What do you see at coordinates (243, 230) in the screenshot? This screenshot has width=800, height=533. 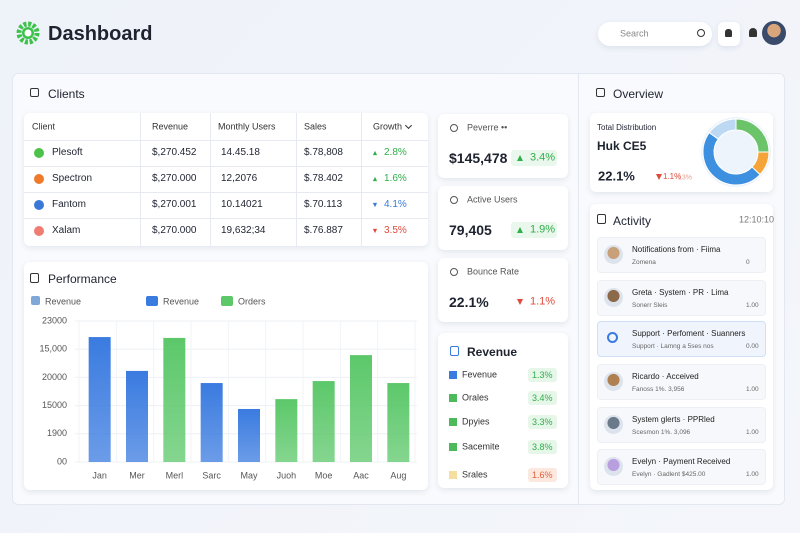 I see `client-users: 19,632;34` at bounding box center [243, 230].